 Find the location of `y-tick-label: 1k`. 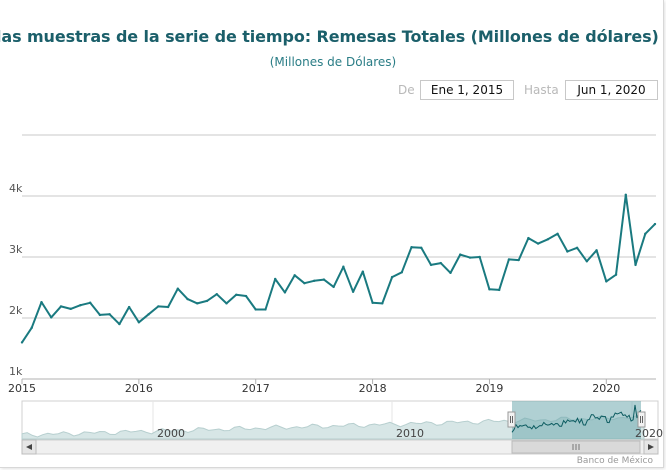

y-tick-label: 1k is located at coordinates (16, 371).